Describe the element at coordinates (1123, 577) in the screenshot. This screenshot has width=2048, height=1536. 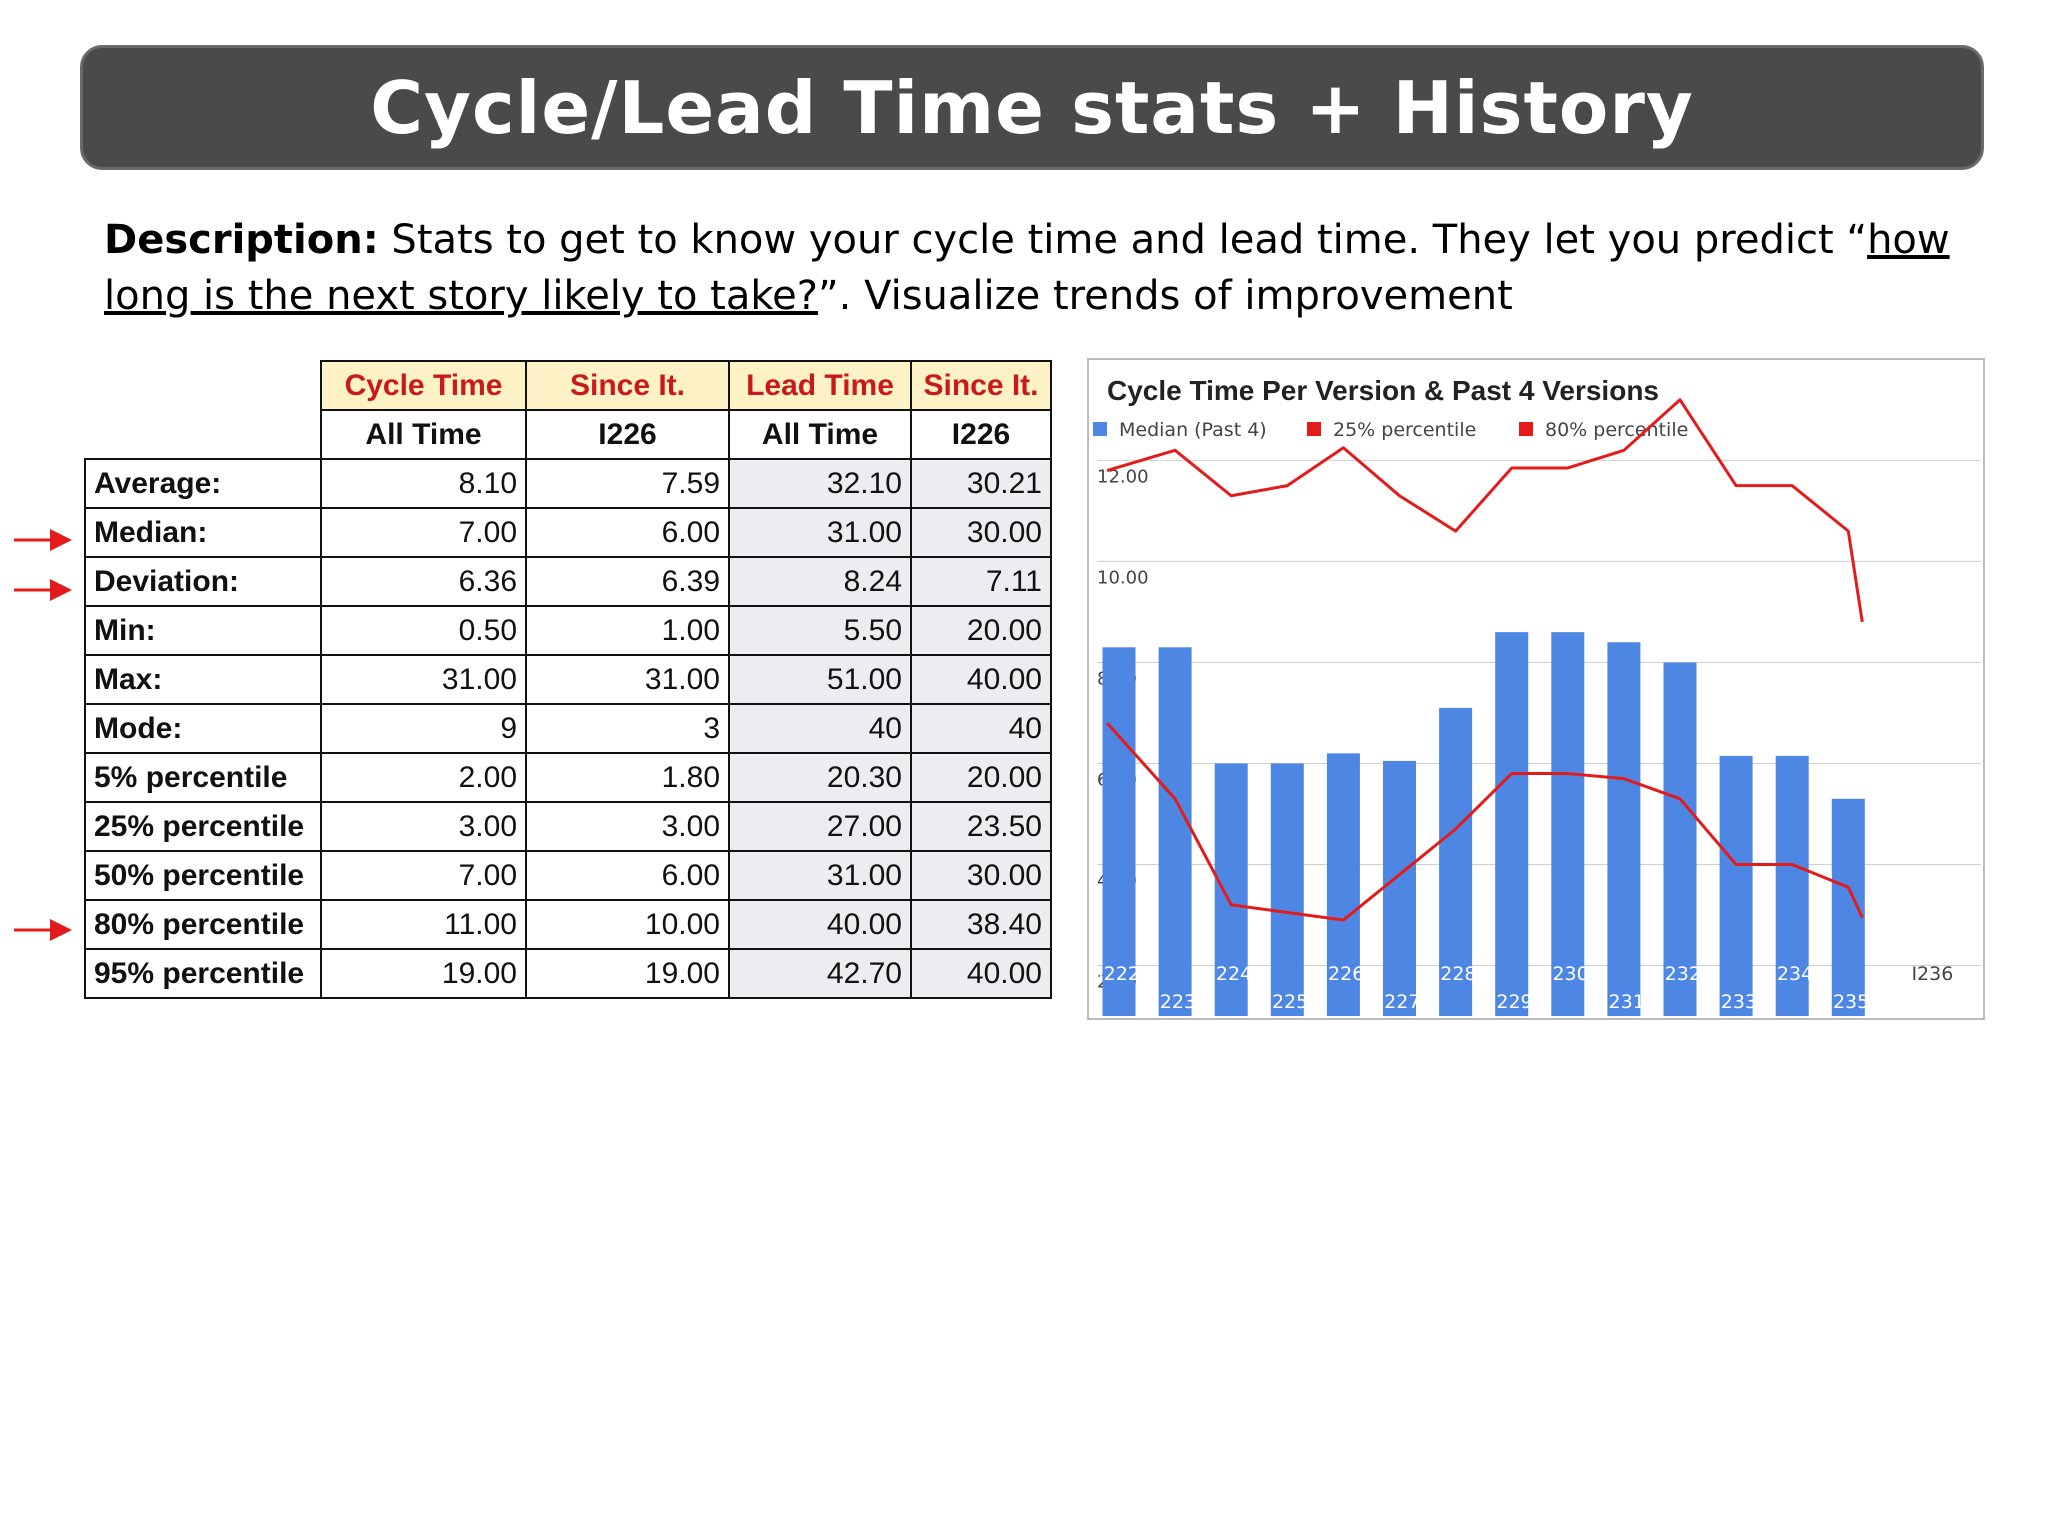
I see `y-tick-label: 10.00` at that location.